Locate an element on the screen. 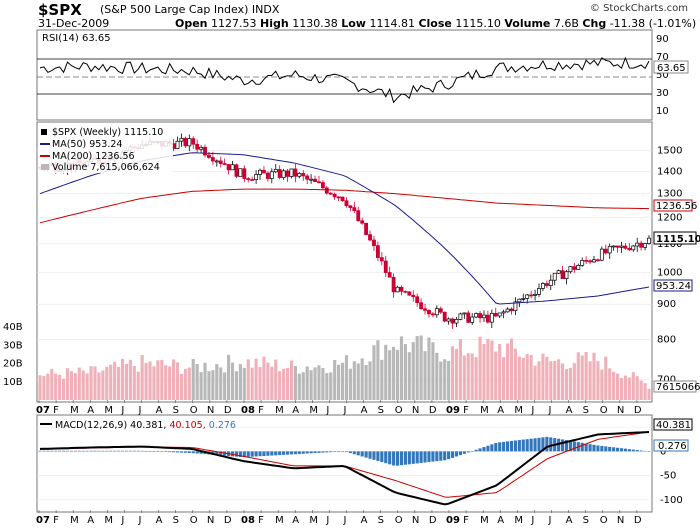 The height and width of the screenshot is (530, 700). high-value: 1130.38 is located at coordinates (315, 23).